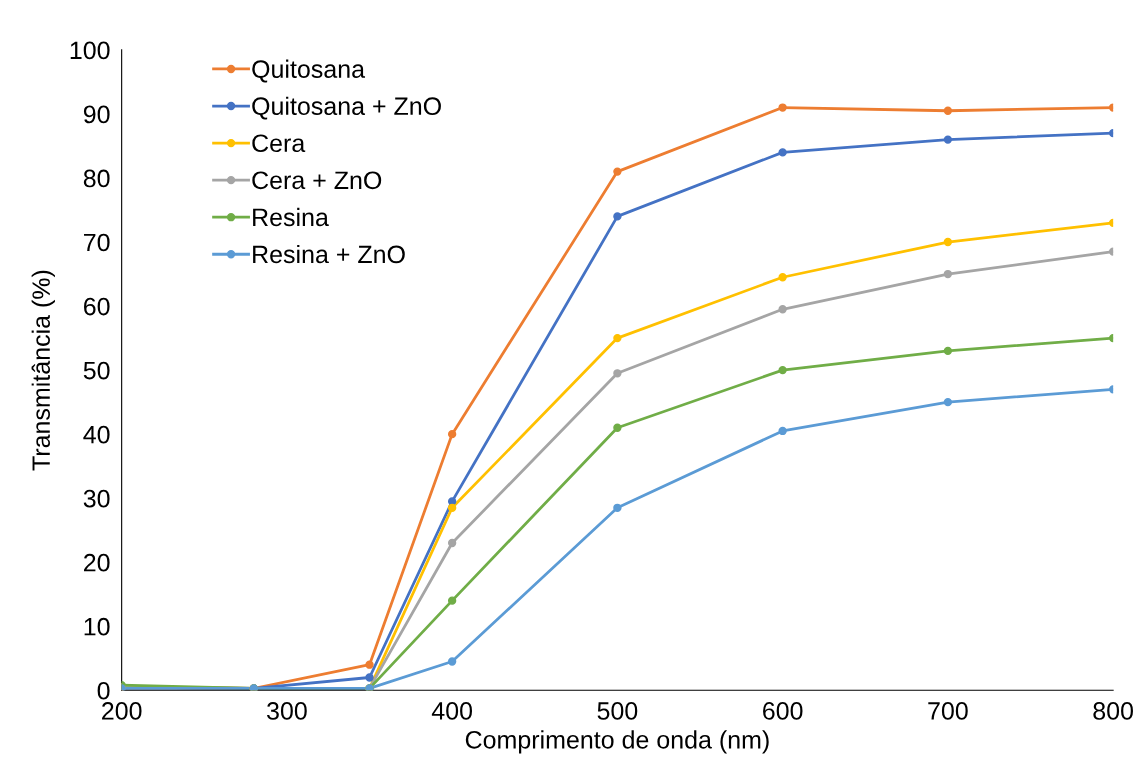 This screenshot has height=780, width=1137. Describe the element at coordinates (346, 108) in the screenshot. I see `legend-label: Quitosana + ZnO` at that location.